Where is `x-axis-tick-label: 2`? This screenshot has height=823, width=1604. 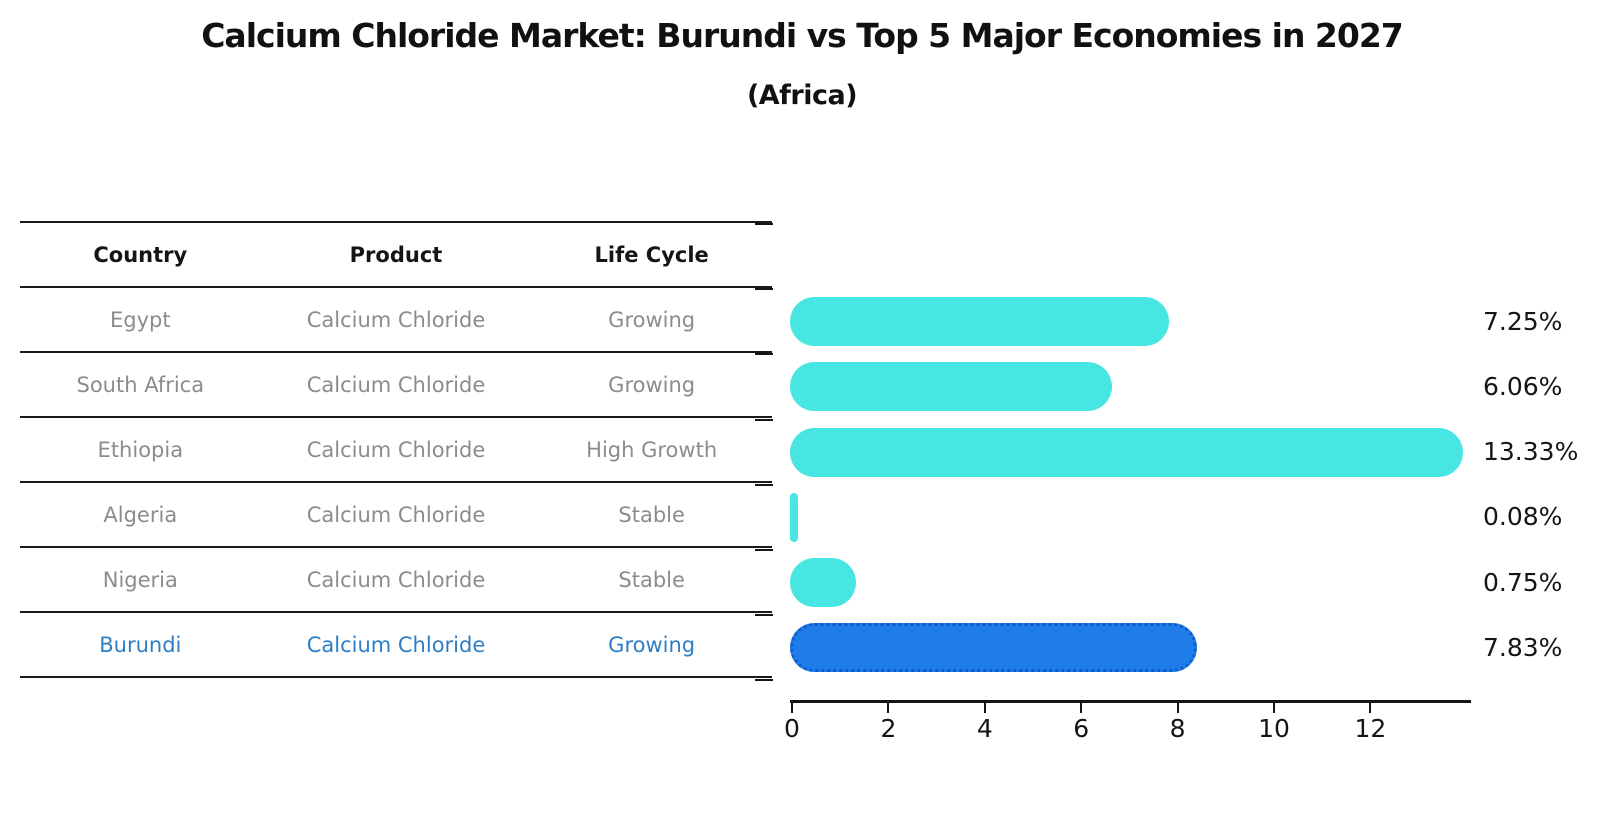
x-axis-tick-label: 2 is located at coordinates (888, 728).